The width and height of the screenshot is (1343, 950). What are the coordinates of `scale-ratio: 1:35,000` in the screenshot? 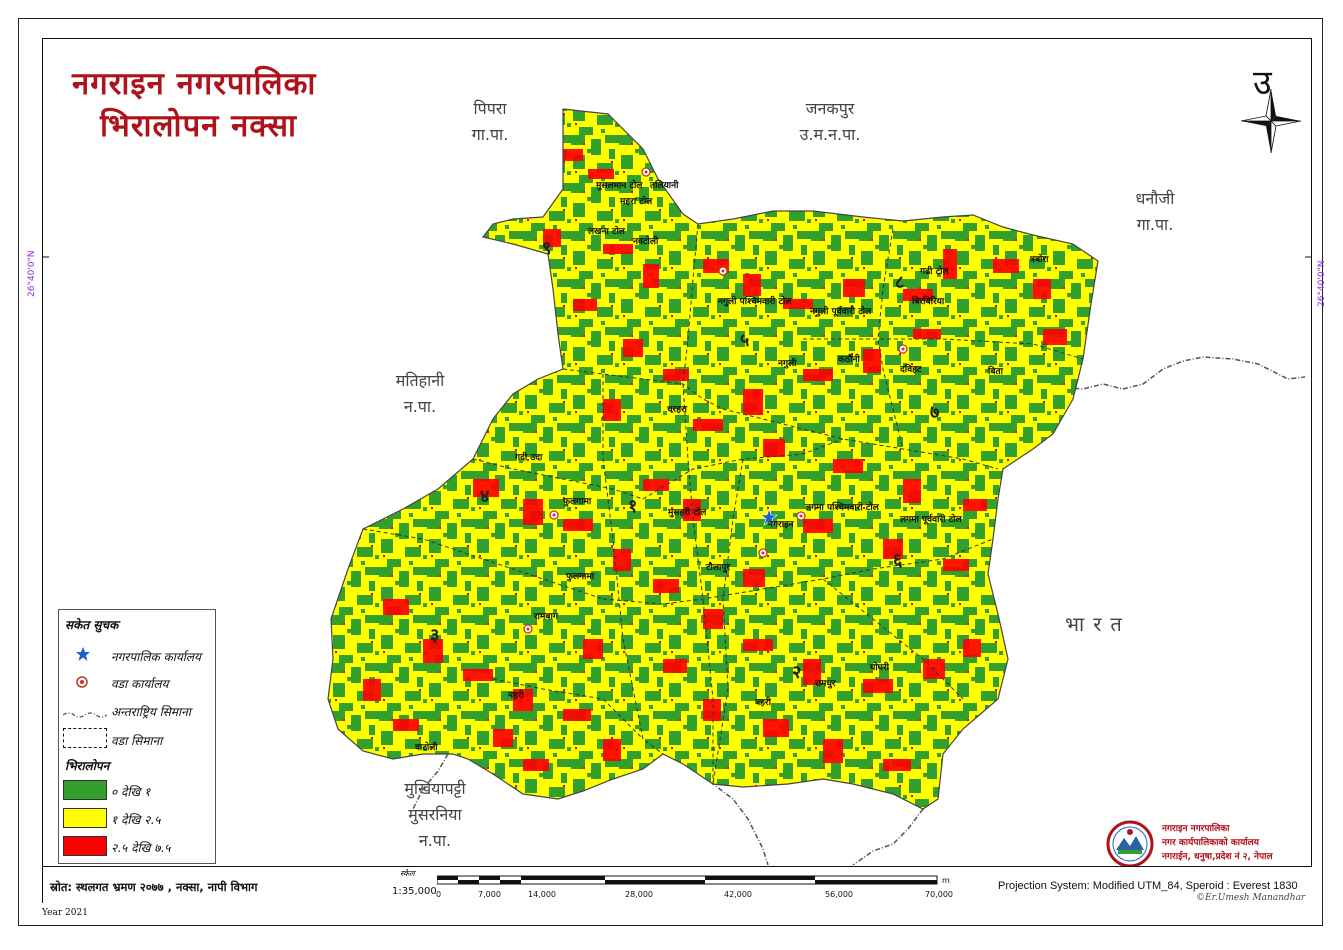 It's located at (414, 891).